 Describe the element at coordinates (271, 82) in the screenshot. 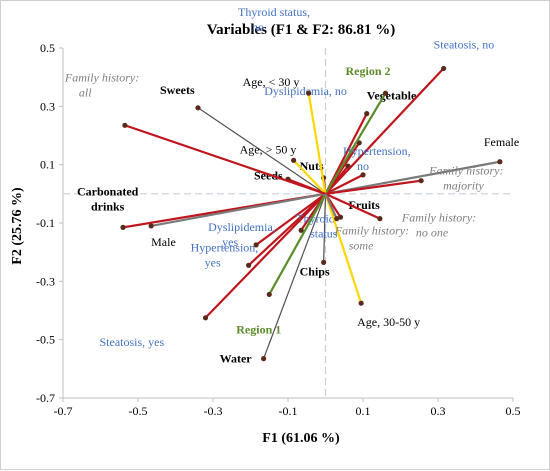

I see `vector-label: Age, < 30 y` at that location.